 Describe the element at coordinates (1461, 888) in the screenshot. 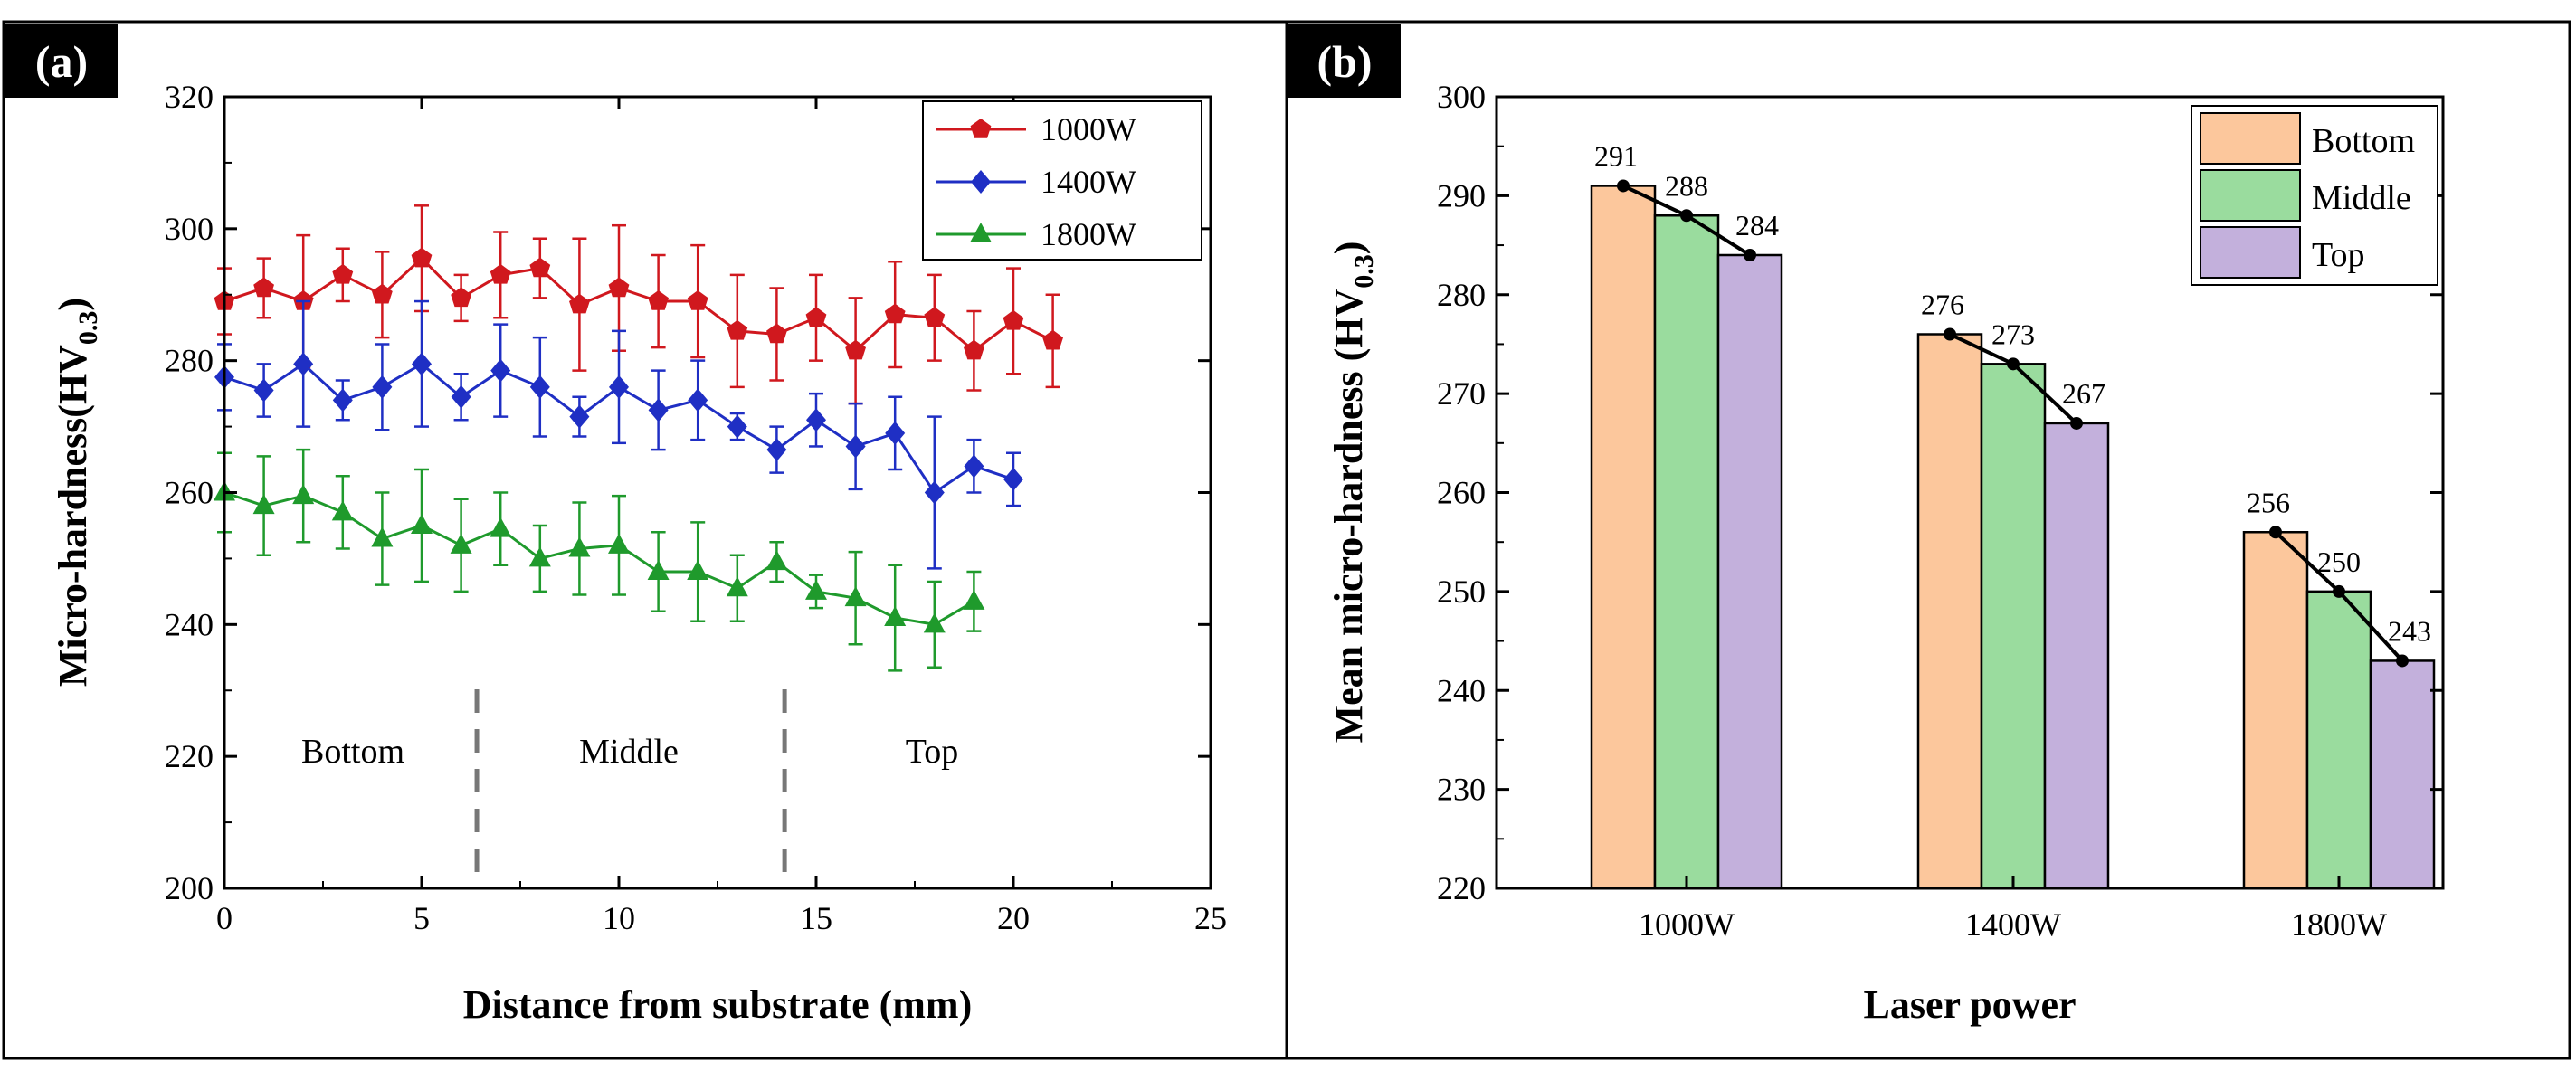

I see `y-tick-label: 220` at that location.